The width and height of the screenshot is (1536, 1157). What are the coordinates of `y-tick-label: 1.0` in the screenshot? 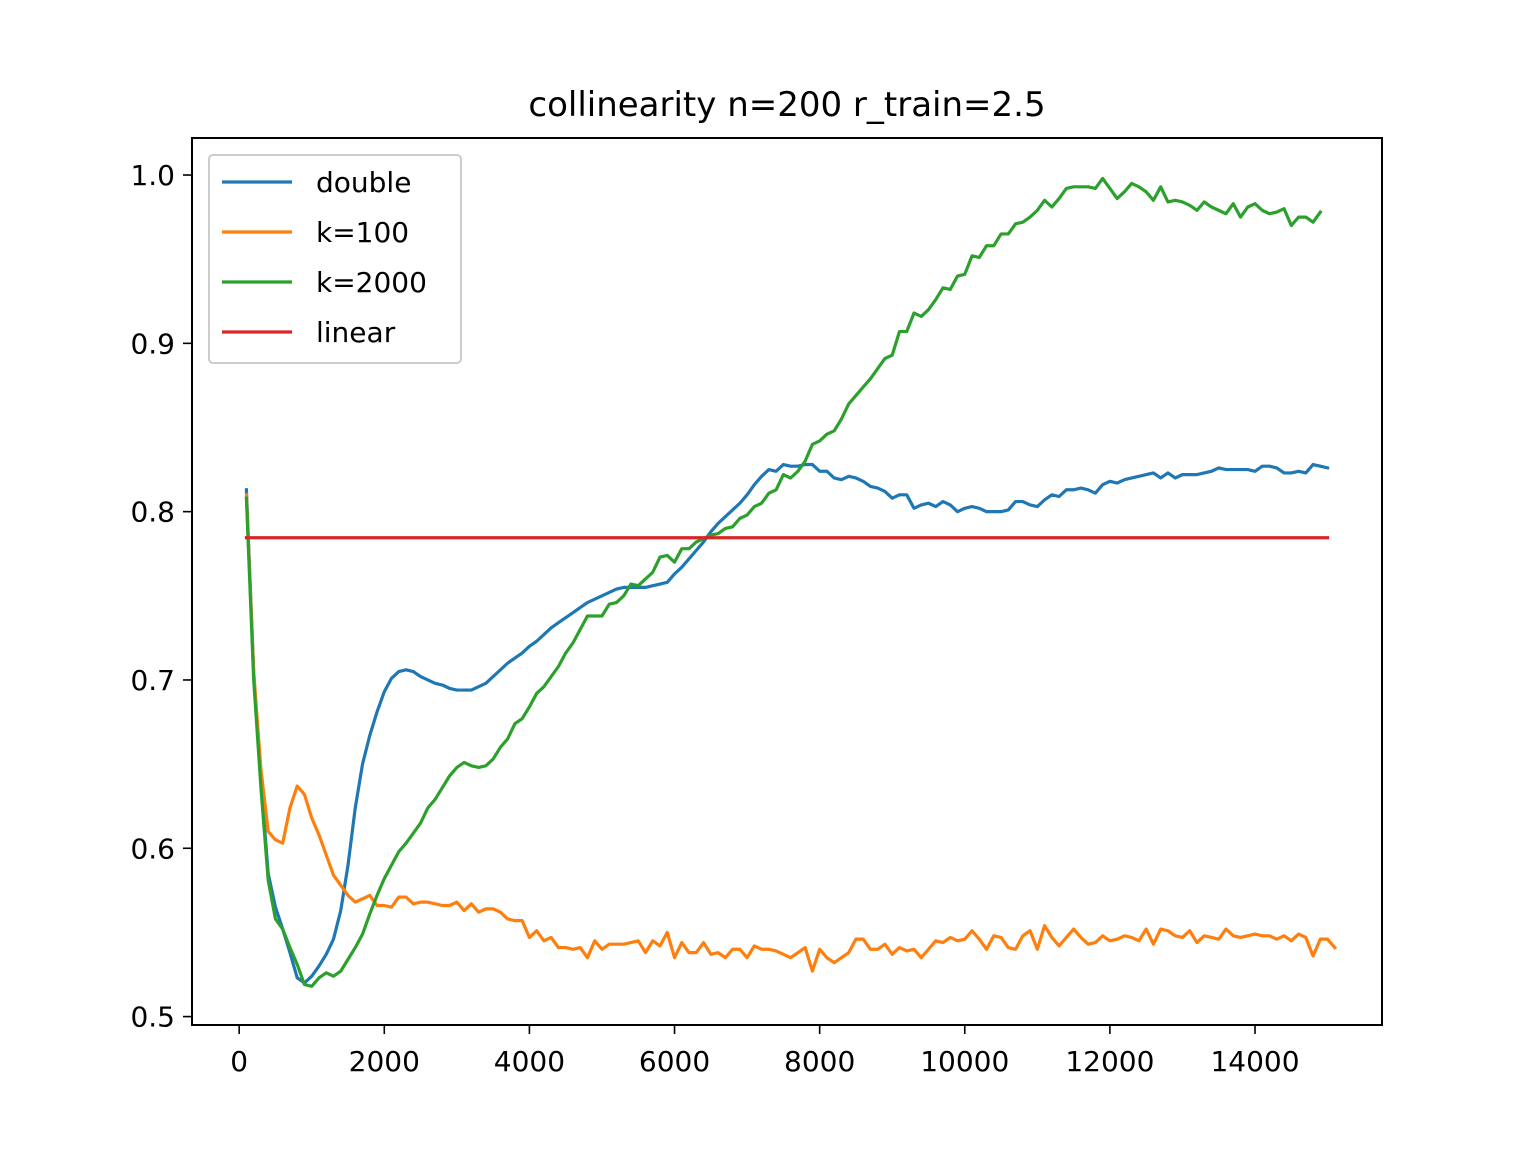 It's located at (152, 175).